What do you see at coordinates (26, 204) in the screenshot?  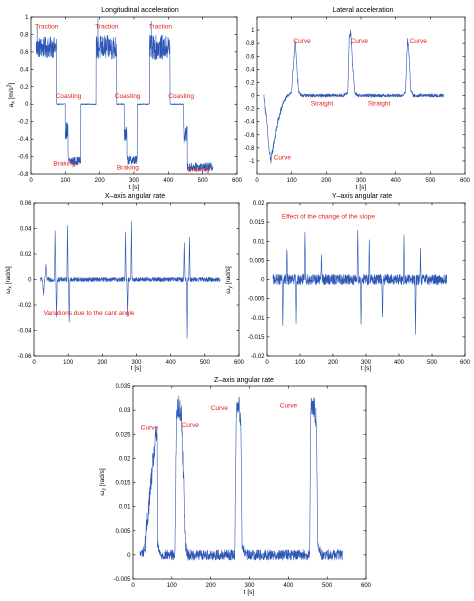 I see `y-tick-label: 0.06` at bounding box center [26, 204].